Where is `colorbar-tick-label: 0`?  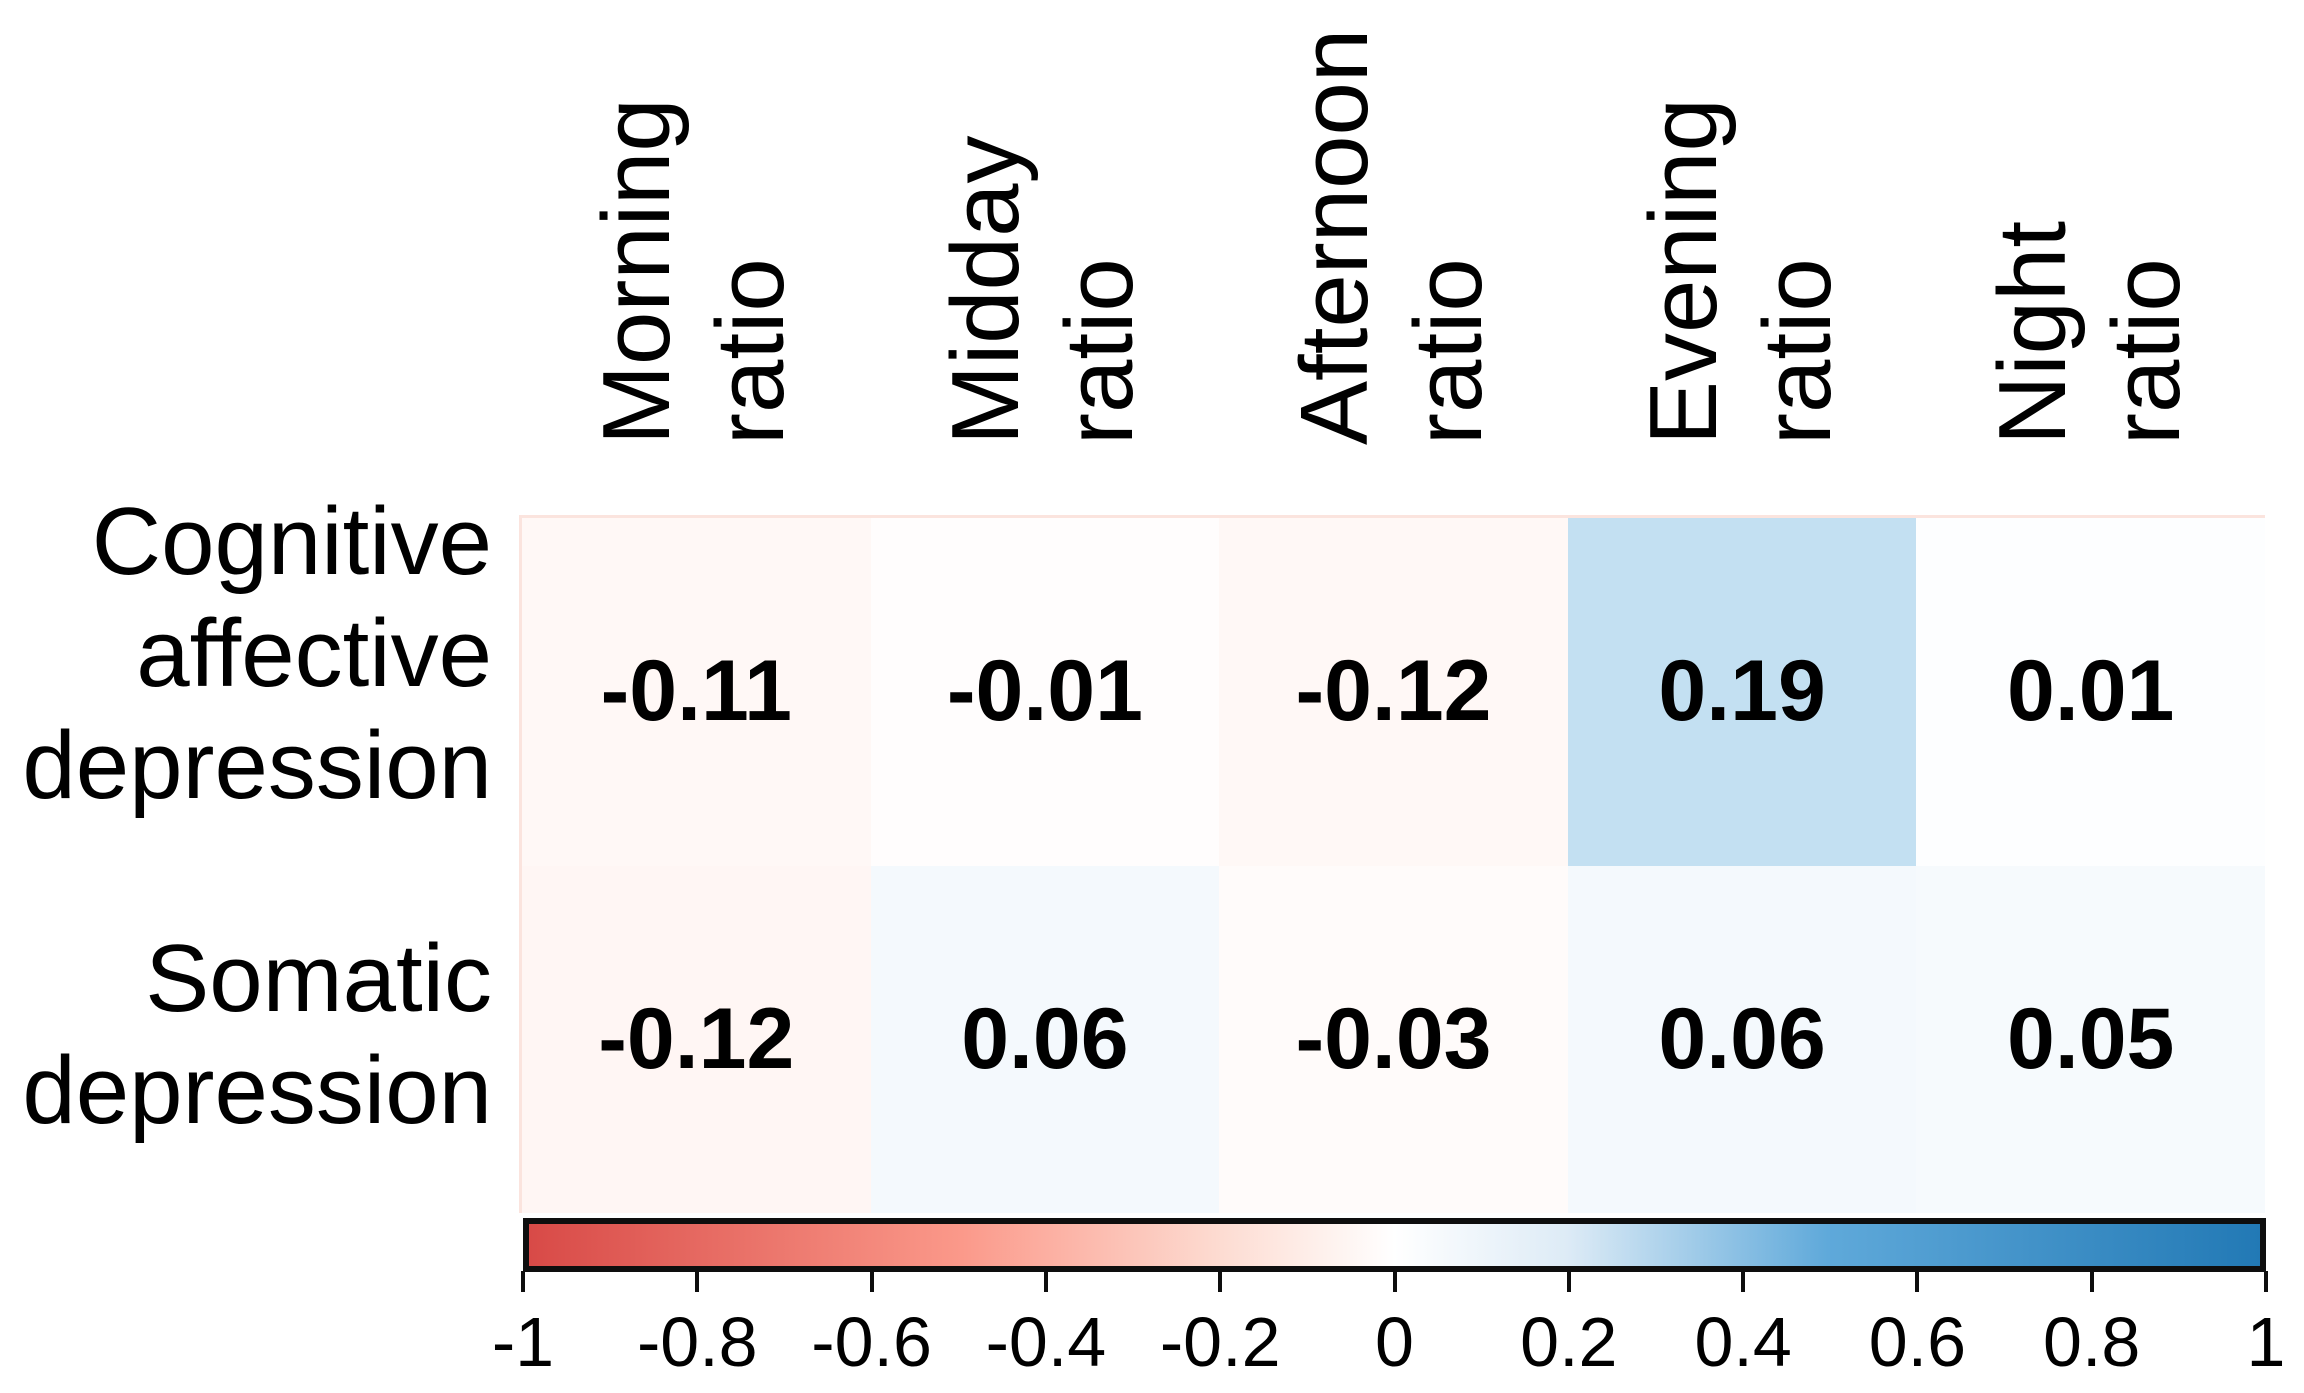 colorbar-tick-label: 0 is located at coordinates (1394, 1342).